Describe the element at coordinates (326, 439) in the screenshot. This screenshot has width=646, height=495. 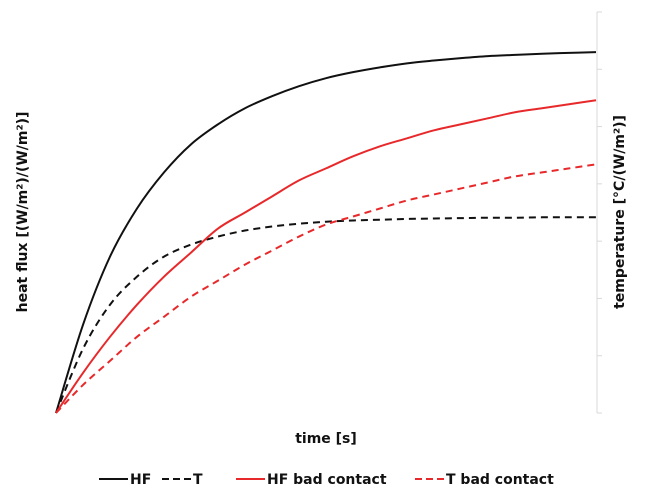
I see `x-axis-title: time [s]` at that location.